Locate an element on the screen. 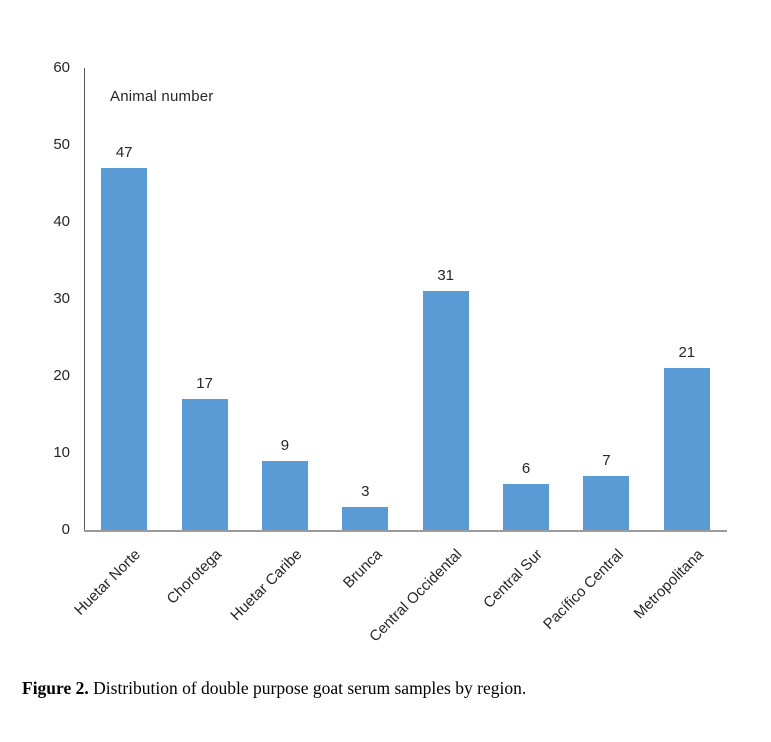 The image size is (771, 742). bar-value-label: 9 is located at coordinates (285, 445).